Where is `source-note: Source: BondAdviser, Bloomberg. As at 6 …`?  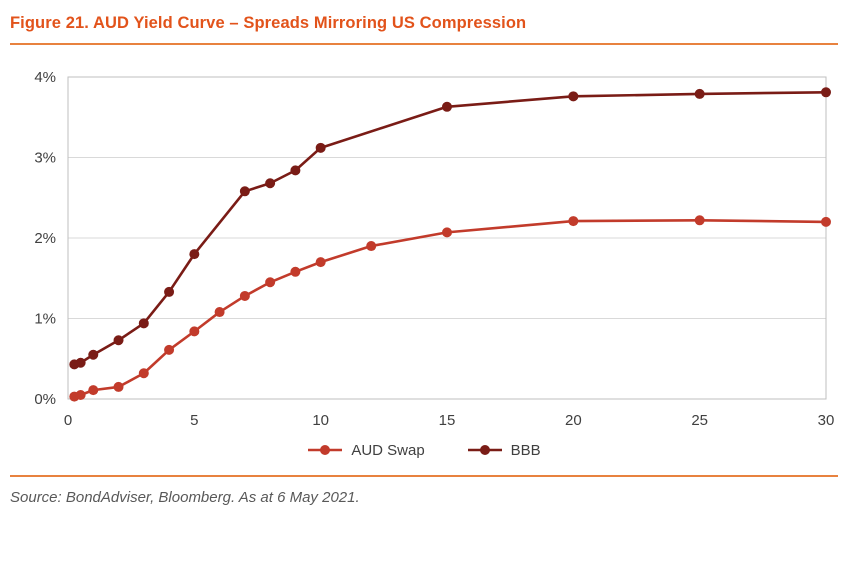 source-note: Source: BondAdviser, Bloomberg. As at 6 … is located at coordinates (185, 497).